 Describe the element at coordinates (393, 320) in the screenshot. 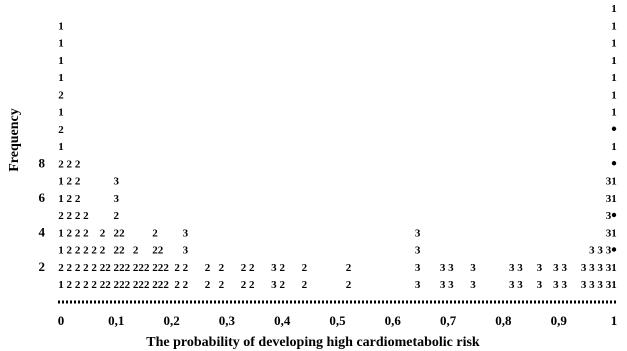

I see `x-tick-label: 0,6` at that location.